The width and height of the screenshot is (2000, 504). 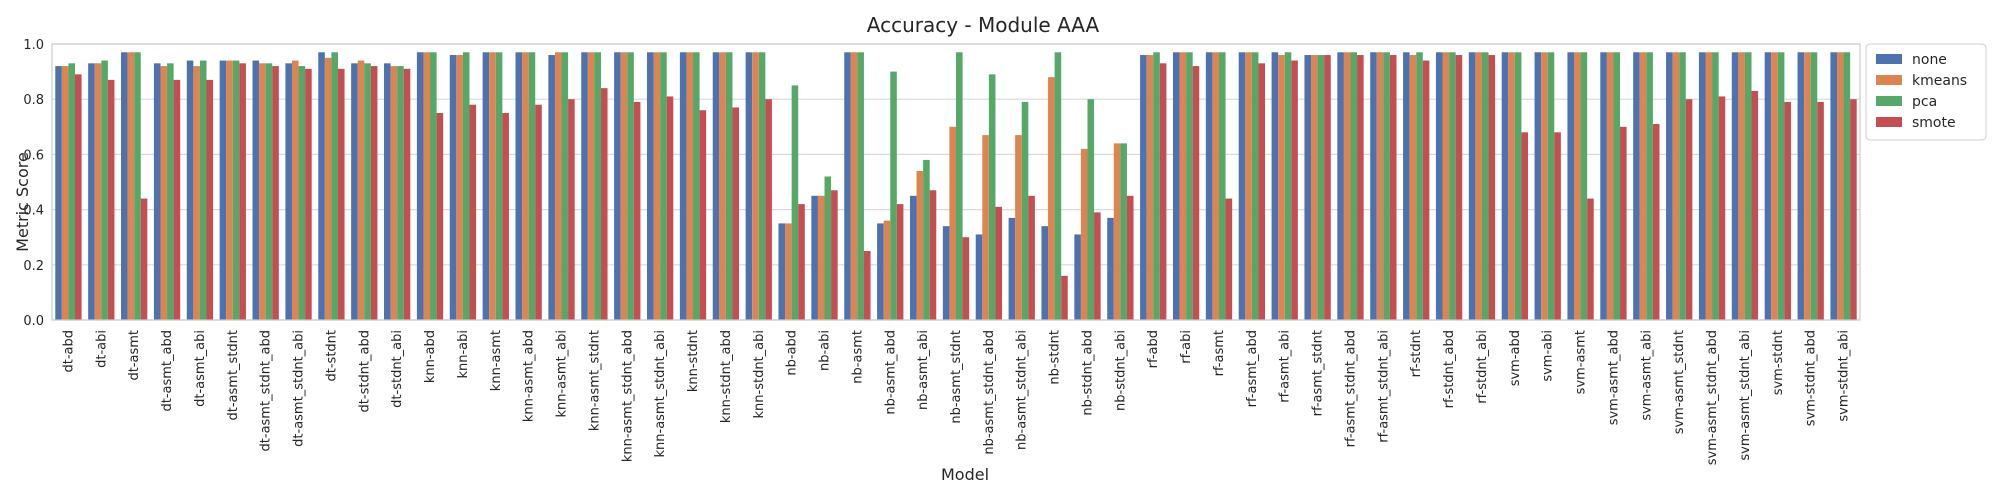 What do you see at coordinates (486, 186) in the screenshot?
I see `bar-none-knn-asmt` at bounding box center [486, 186].